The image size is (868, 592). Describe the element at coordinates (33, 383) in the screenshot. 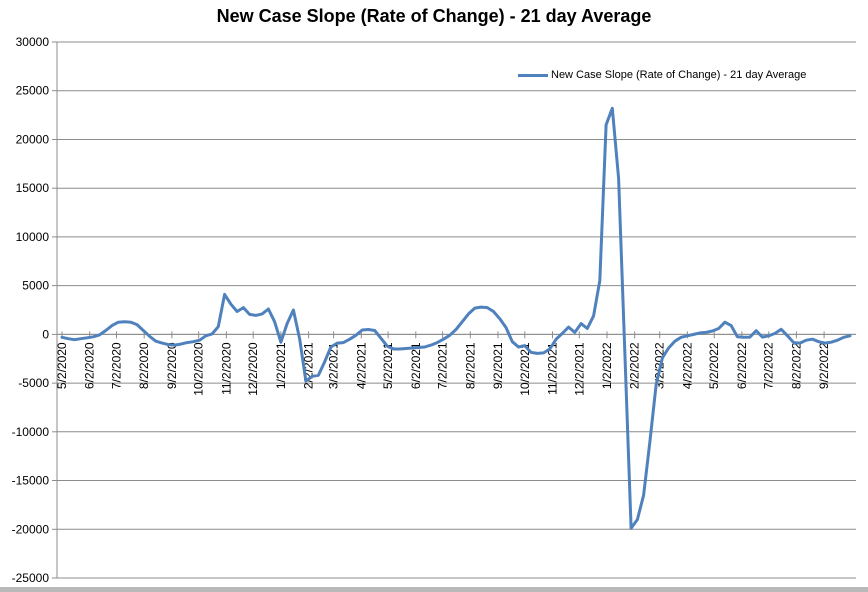

I see `y-axis-tick-label: -5000` at that location.